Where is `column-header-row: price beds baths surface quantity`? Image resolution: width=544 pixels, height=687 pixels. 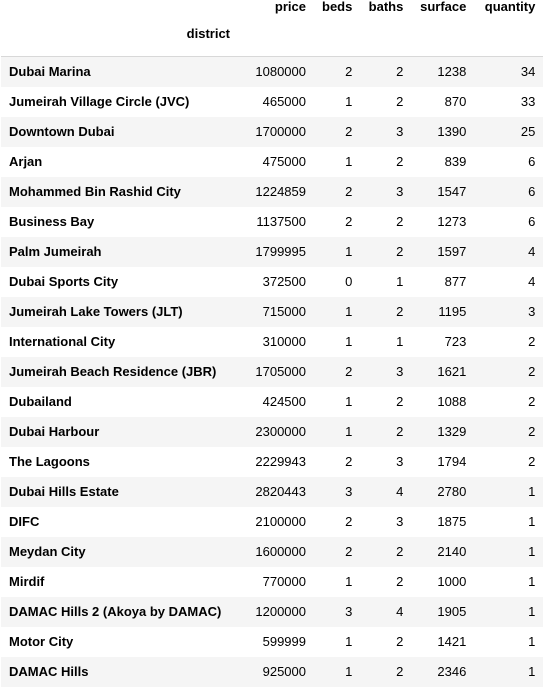 column-header-row: price beds baths surface quantity is located at coordinates (272, 10).